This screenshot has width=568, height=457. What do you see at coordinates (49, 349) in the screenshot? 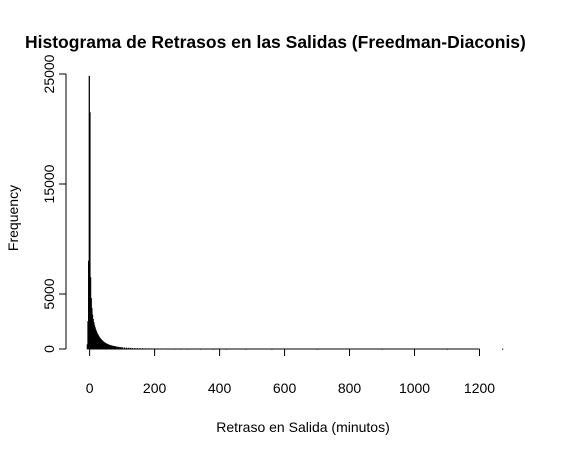
I see `y-tick-label: 0` at bounding box center [49, 349].